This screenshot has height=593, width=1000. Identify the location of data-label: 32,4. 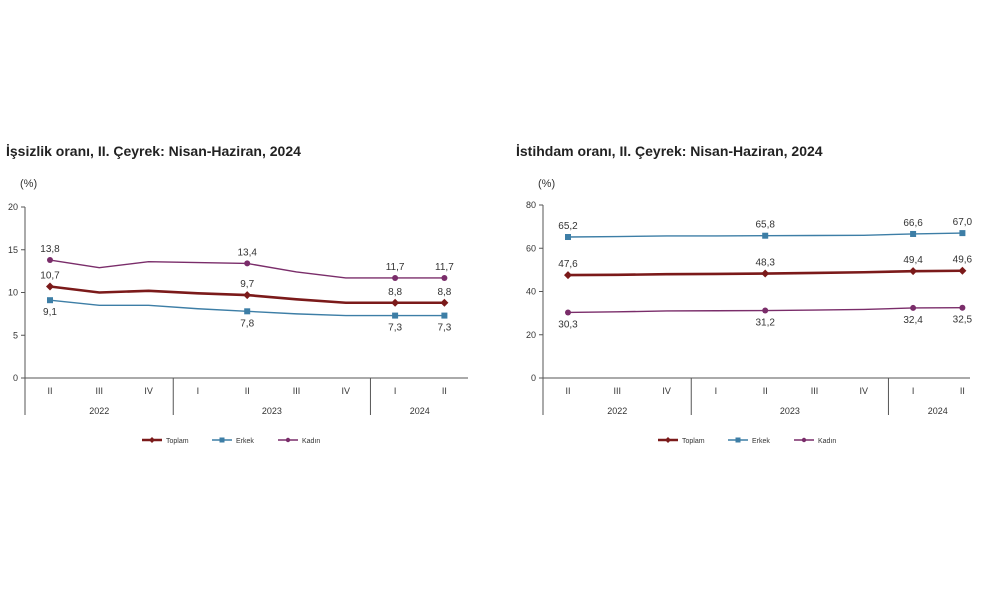
(913, 320).